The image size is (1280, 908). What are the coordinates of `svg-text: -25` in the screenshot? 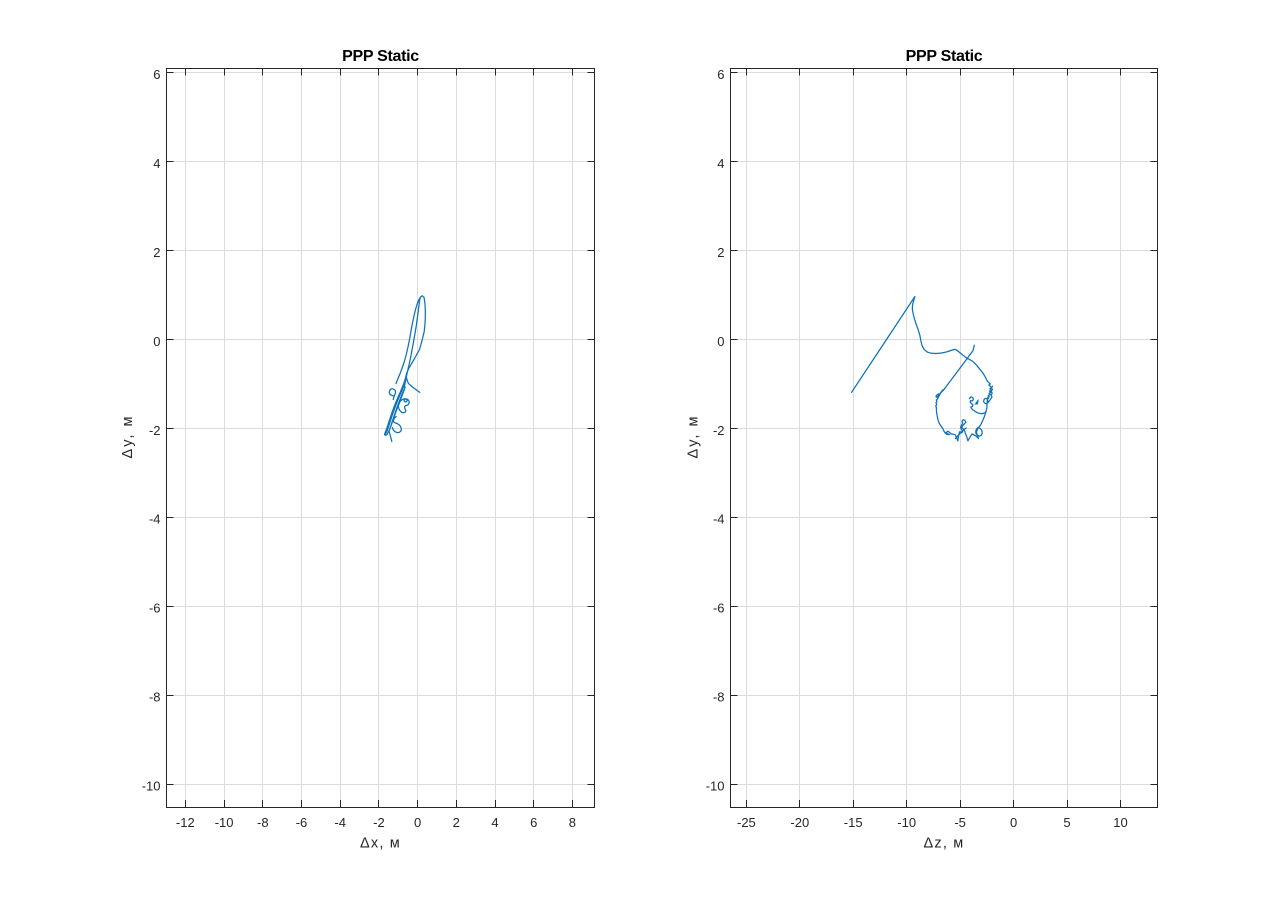 It's located at (746, 822).